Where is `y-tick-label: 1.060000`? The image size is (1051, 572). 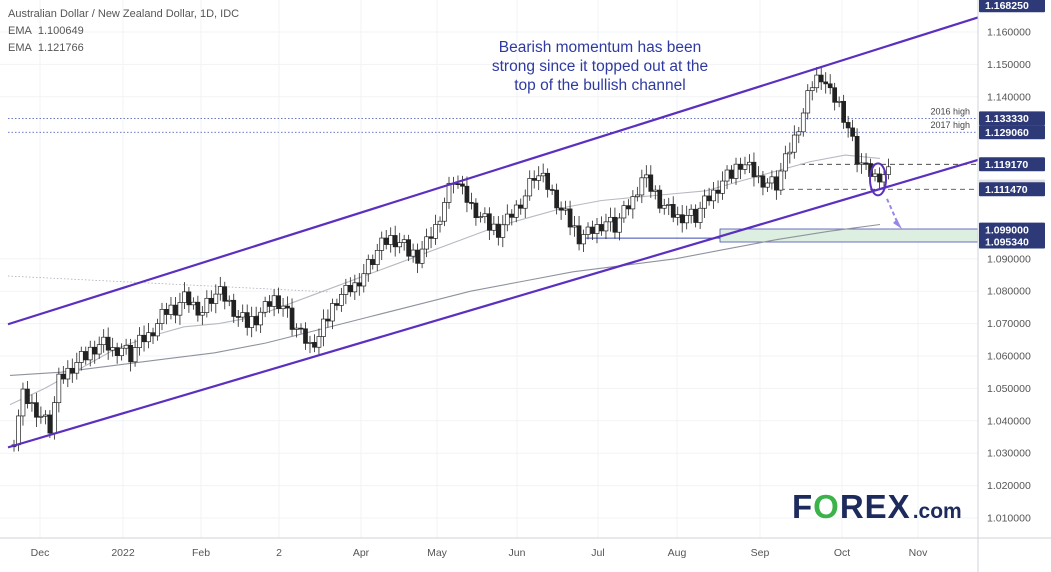 y-tick-label: 1.060000 is located at coordinates (1009, 357).